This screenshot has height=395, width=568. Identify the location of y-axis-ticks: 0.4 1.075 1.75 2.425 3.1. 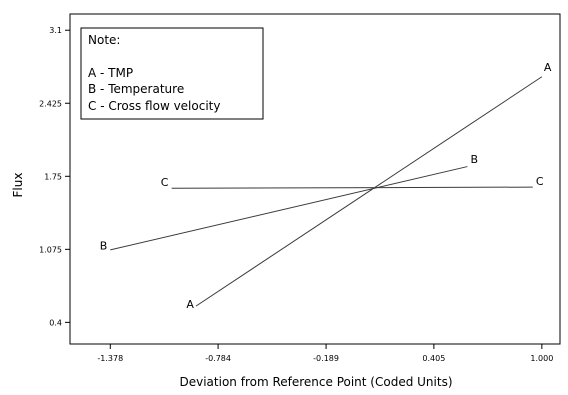
(54, 176).